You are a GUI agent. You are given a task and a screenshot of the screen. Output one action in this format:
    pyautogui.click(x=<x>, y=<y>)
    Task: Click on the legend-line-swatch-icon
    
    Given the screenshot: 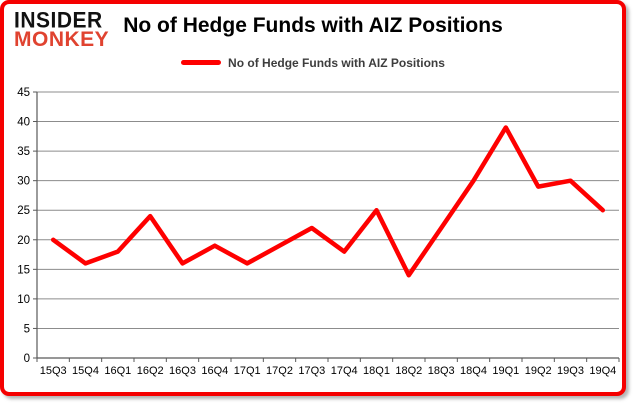 What is the action you would take?
    pyautogui.click(x=201, y=63)
    